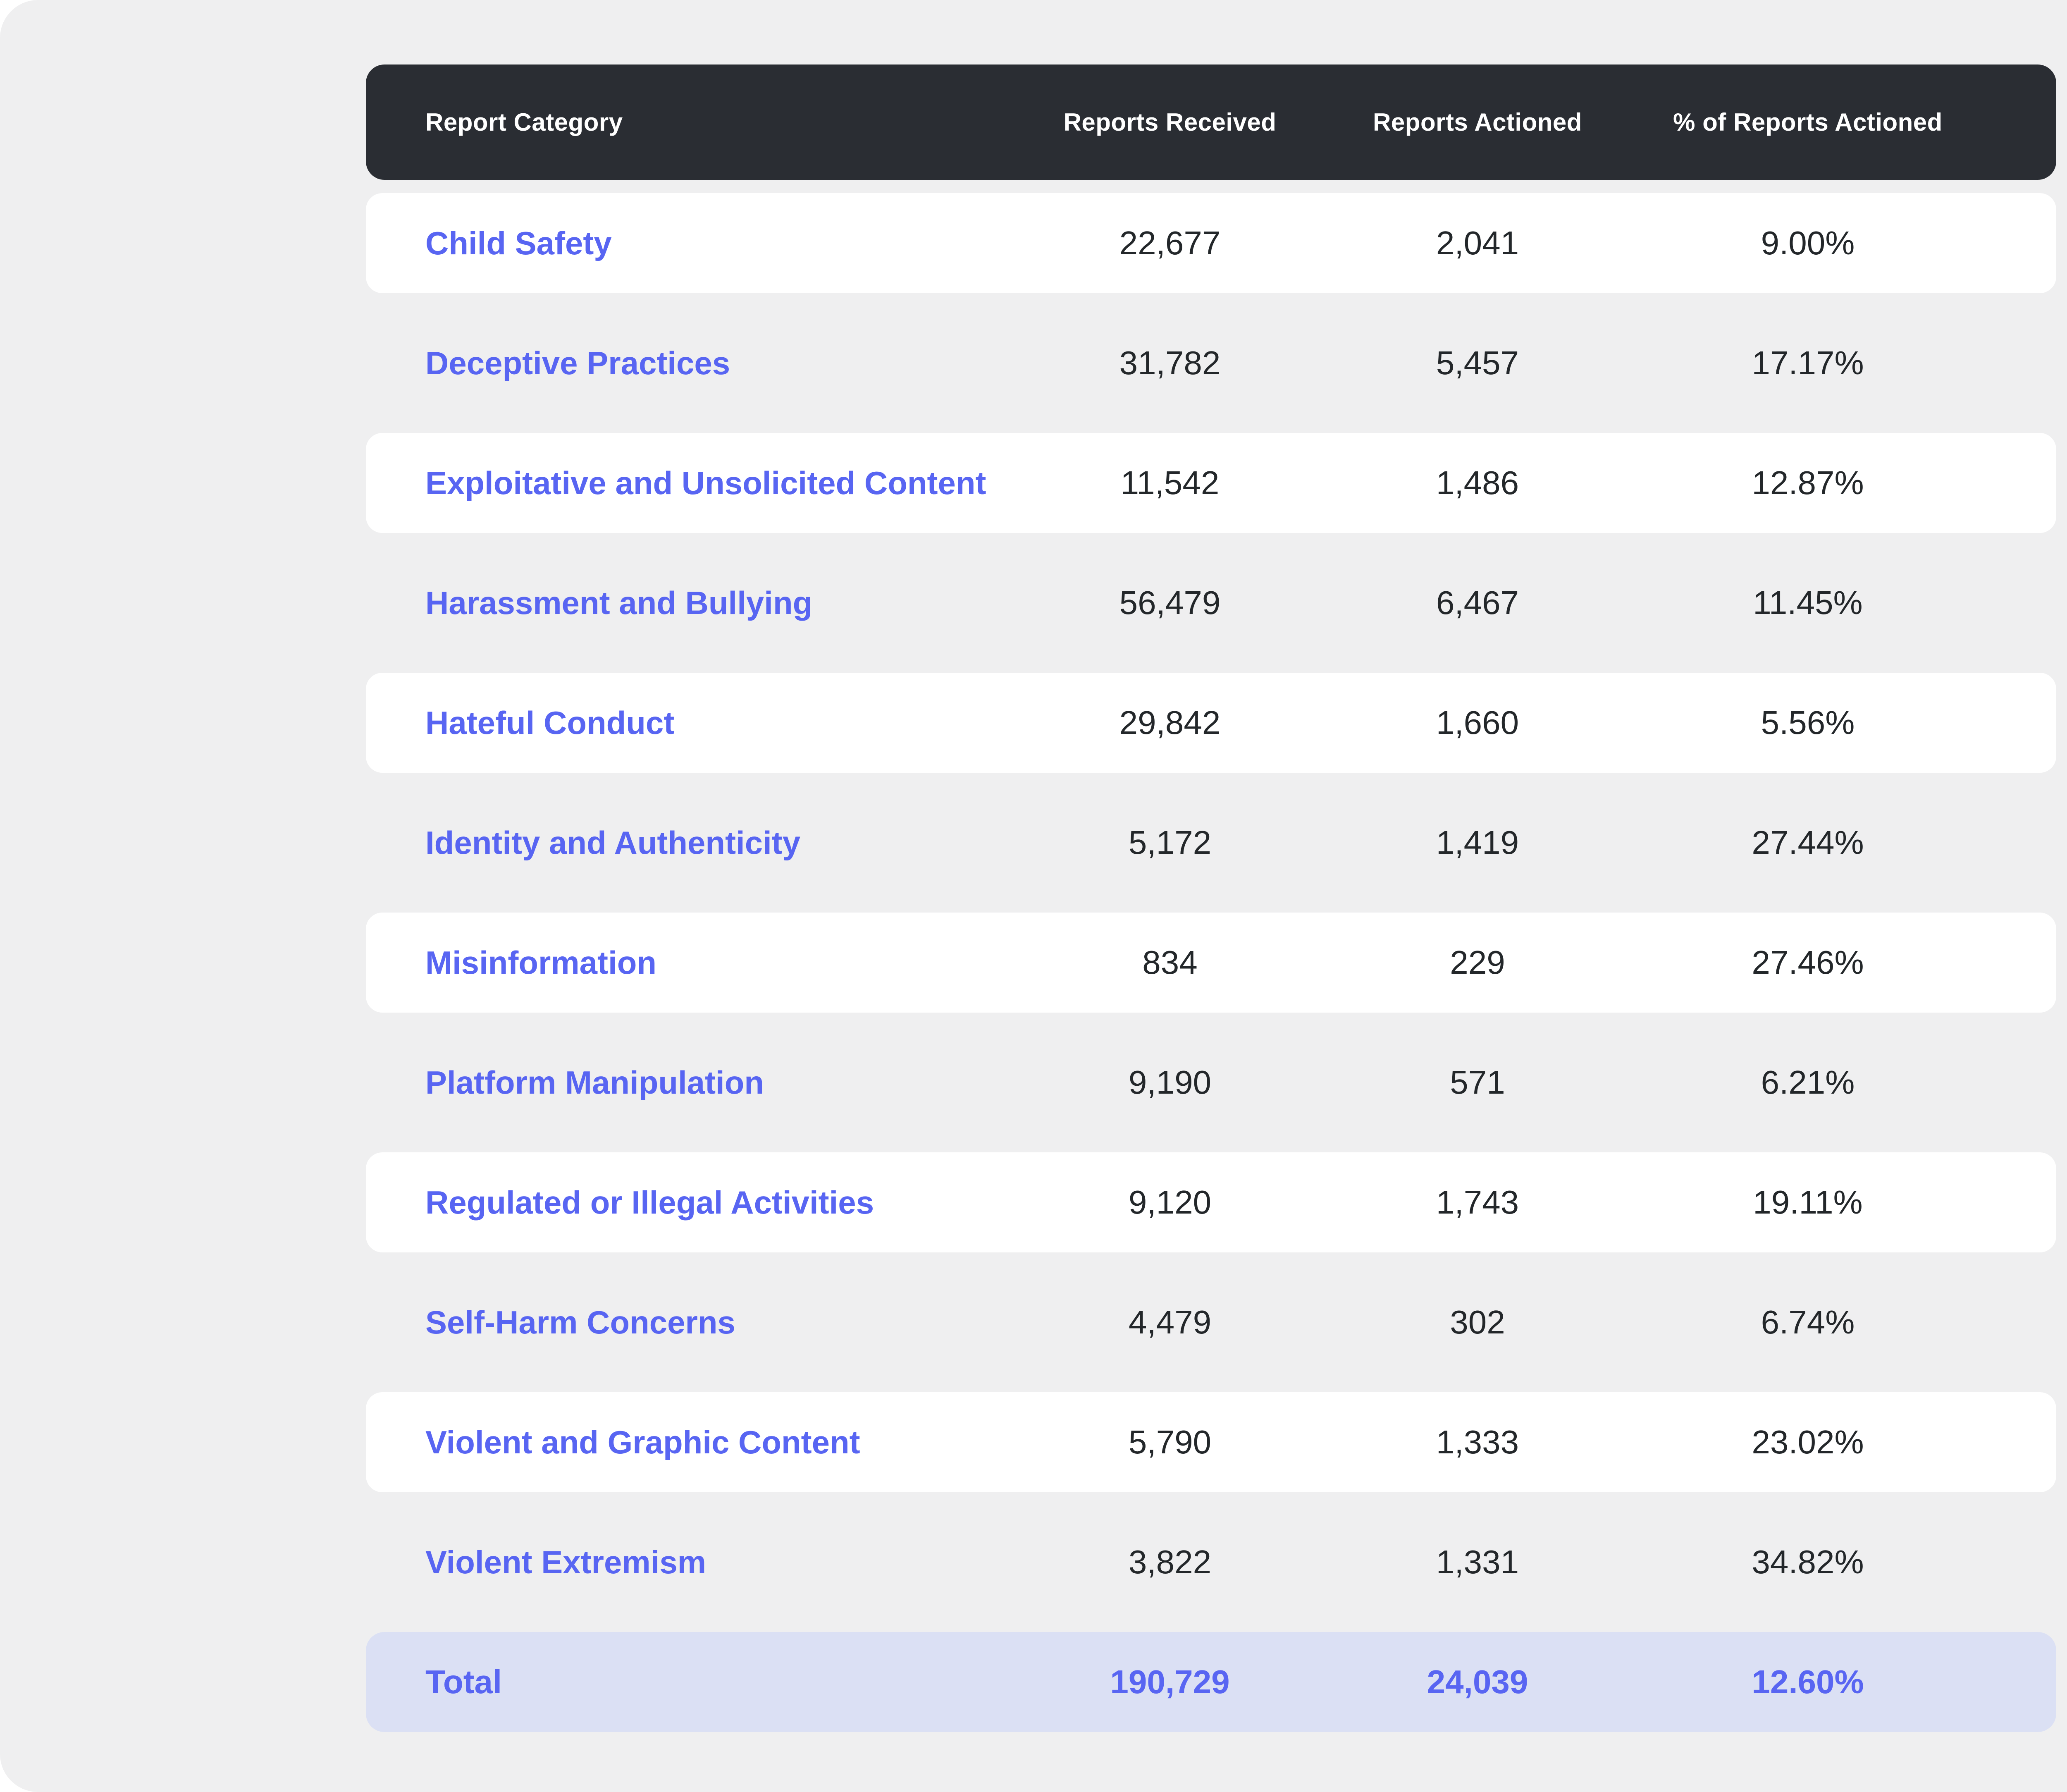  What do you see at coordinates (524, 122) in the screenshot?
I see `header-report-category: Report Category` at bounding box center [524, 122].